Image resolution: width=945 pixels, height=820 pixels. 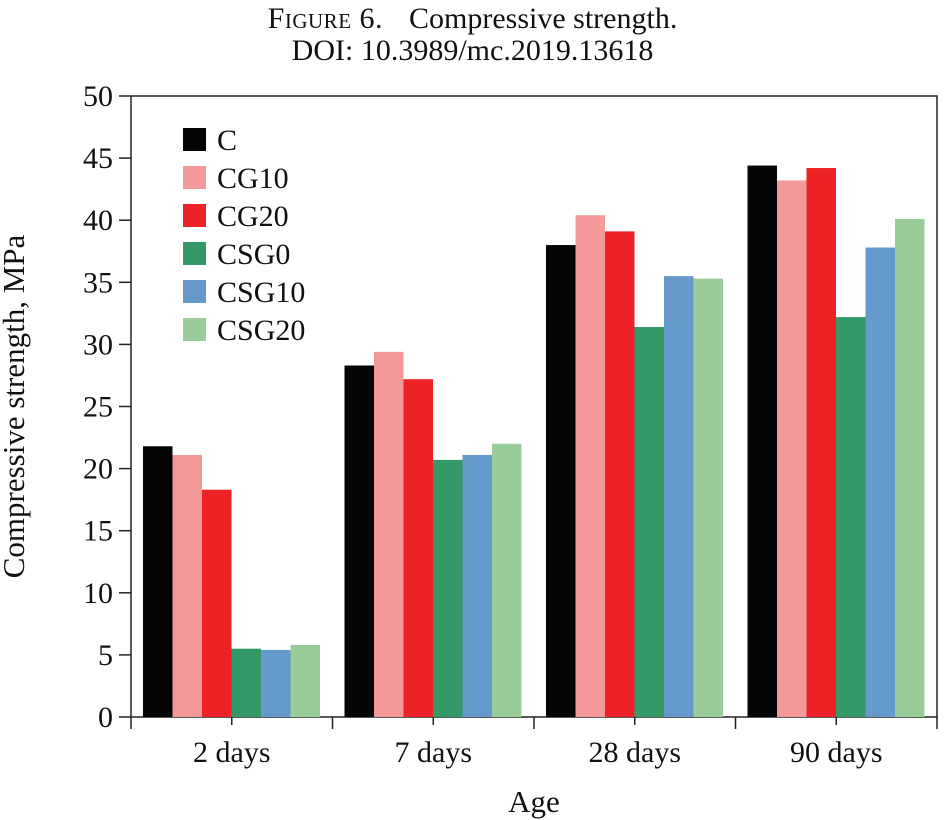 What do you see at coordinates (253, 254) in the screenshot?
I see `legend-label-csg0: CSG0` at bounding box center [253, 254].